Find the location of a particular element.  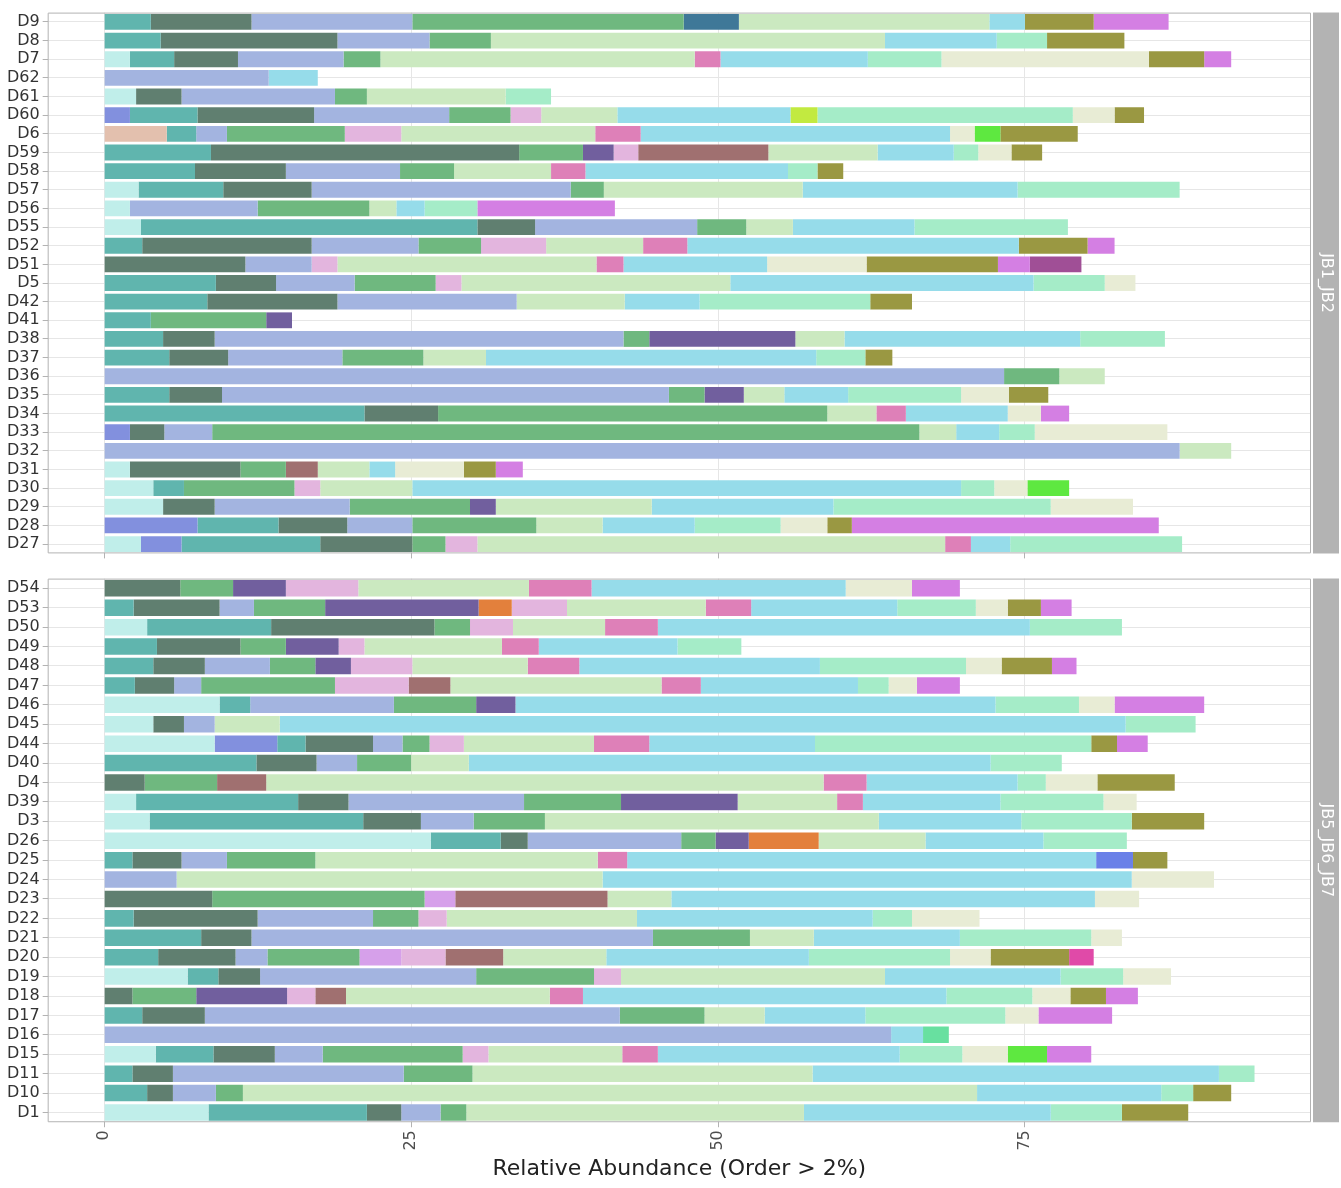

y-tick-label: D31 is located at coordinates (23, 468).